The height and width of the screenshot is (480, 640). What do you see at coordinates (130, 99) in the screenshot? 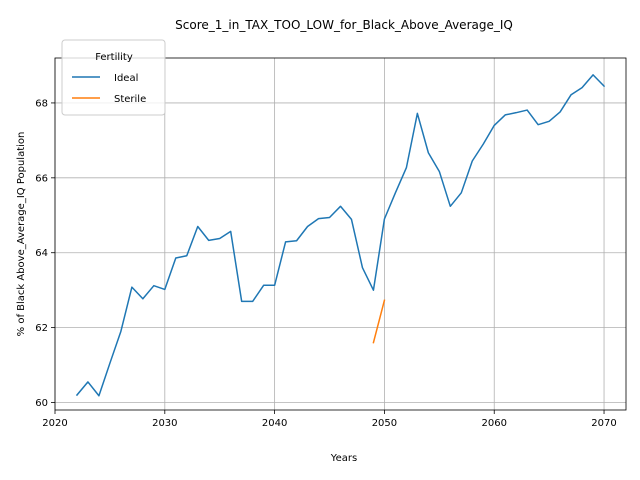
I see `legend-label-sterile: Sterile` at bounding box center [130, 99].